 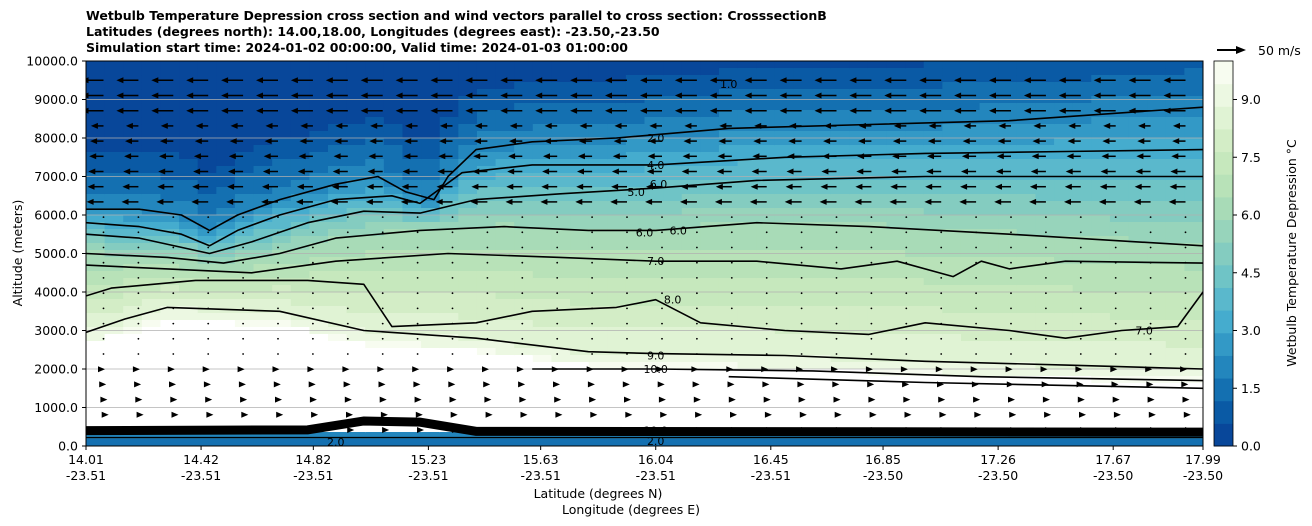 I want to click on contour-label: 5.0, so click(x=636, y=192).